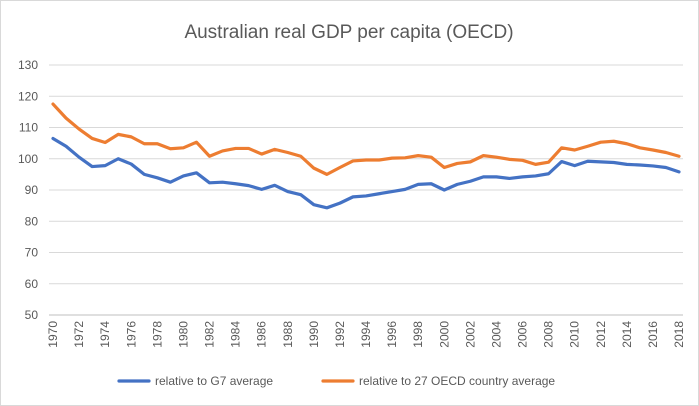 This screenshot has width=699, height=406. Describe the element at coordinates (183, 334) in the screenshot. I see `x-tick-label: 1980` at that location.